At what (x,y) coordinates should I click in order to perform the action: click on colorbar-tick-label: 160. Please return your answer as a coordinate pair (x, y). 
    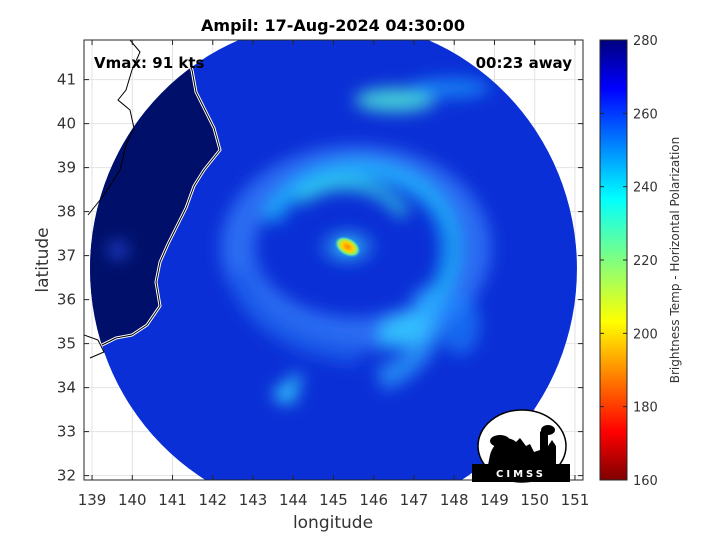
    Looking at the image, I should click on (645, 481).